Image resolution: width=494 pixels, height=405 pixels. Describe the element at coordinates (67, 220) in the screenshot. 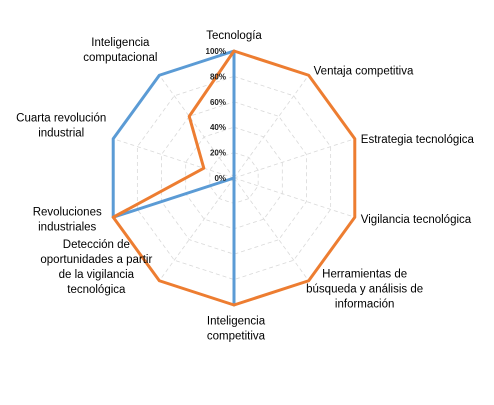

I see `category-label: Revoluciones industriales` at that location.